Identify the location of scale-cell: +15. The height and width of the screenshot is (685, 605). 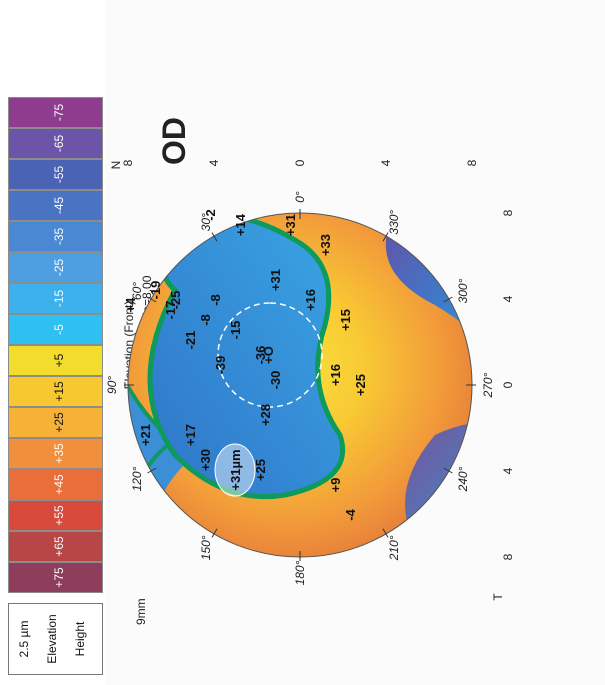
(55, 391).